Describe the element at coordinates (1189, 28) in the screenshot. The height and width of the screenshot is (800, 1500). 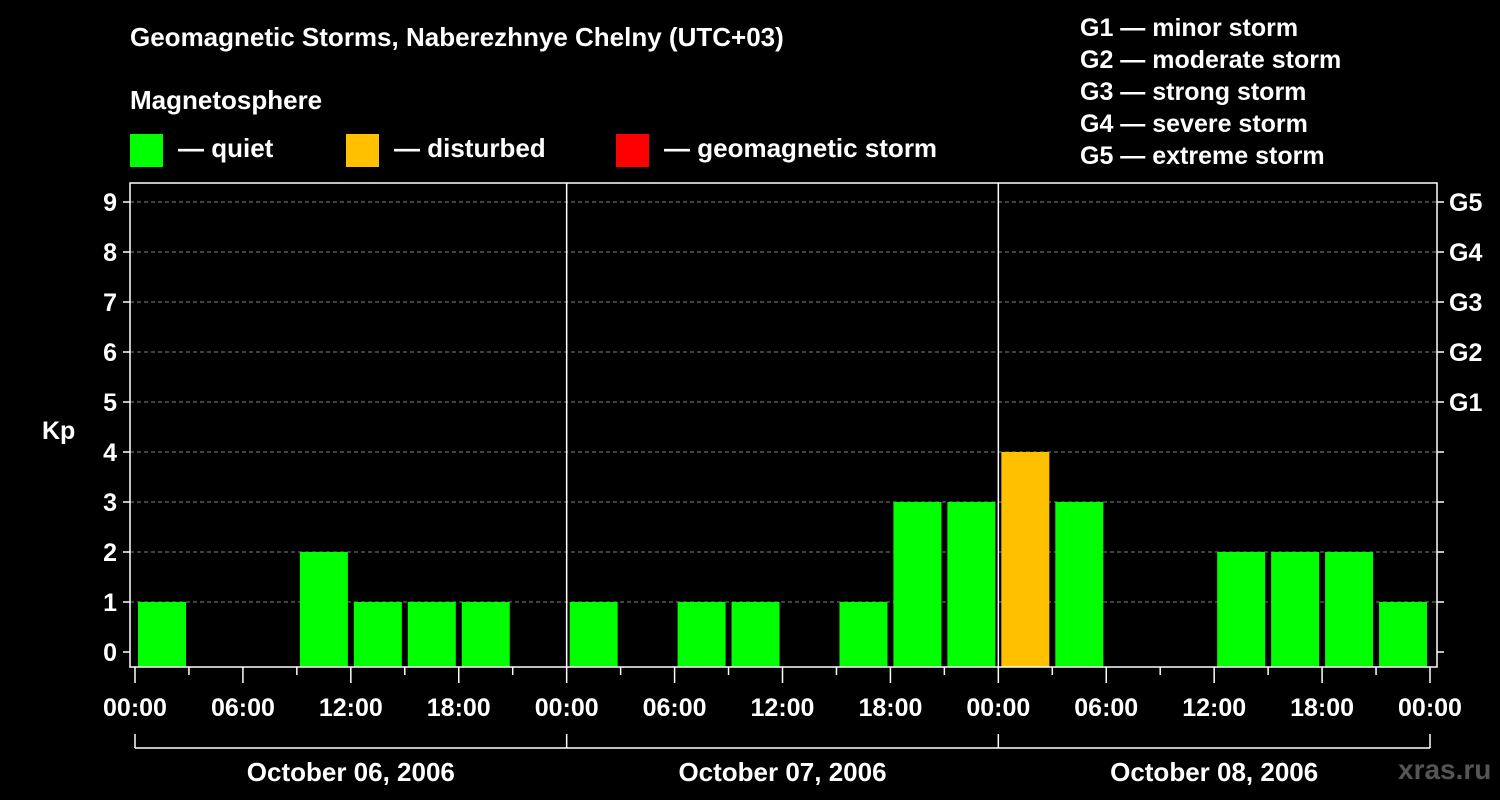
I see `storm-scale-g1: G1 — minor storm` at that location.